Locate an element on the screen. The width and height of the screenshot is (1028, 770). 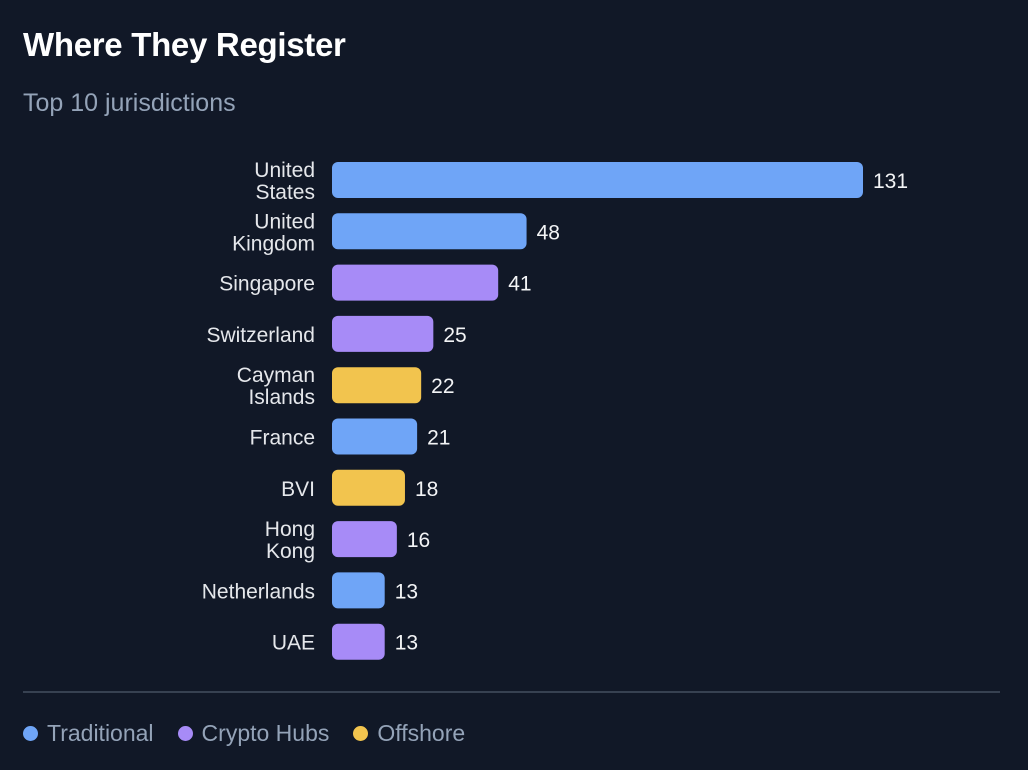
value-label: 16 is located at coordinates (418, 540).